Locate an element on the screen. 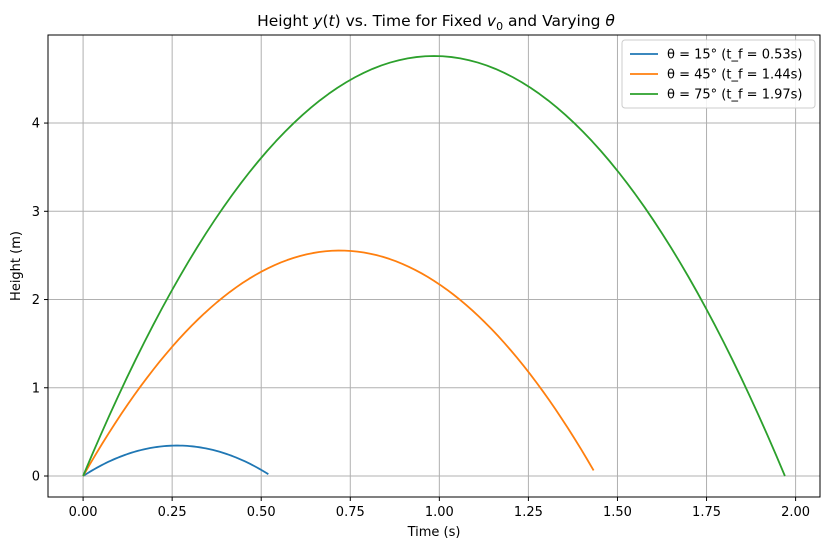 The height and width of the screenshot is (549, 833). legend-label-1: θ = 15° (t_f = 0.53s) is located at coordinates (734, 55).